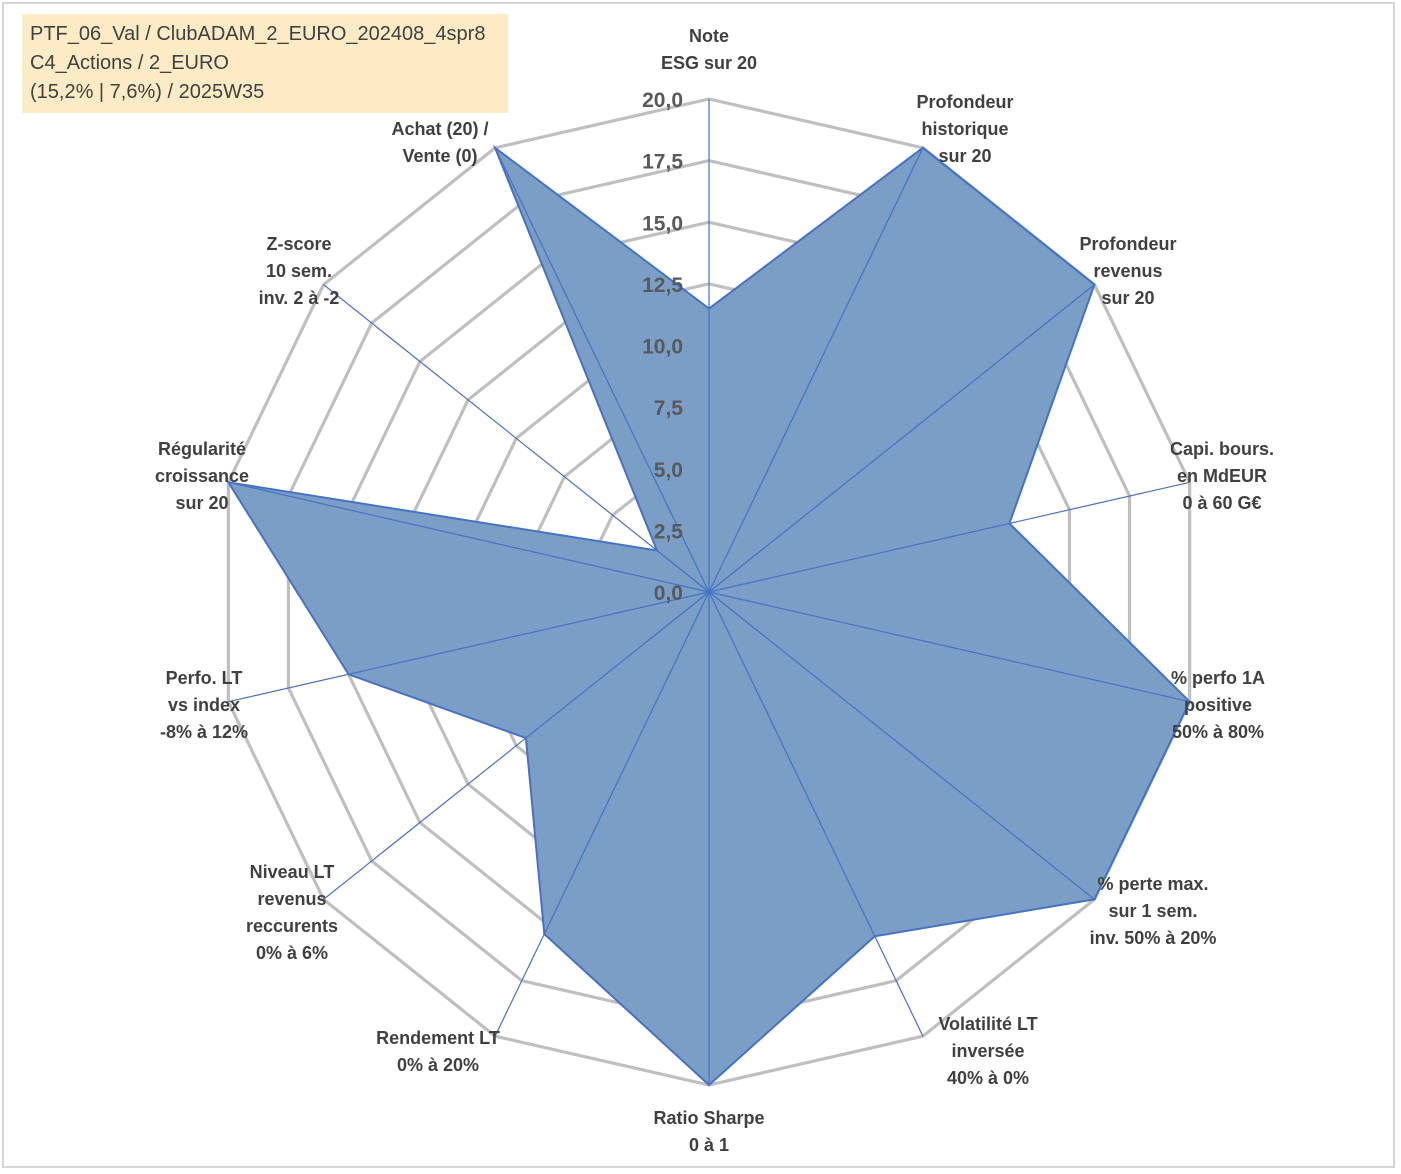  What do you see at coordinates (202, 476) in the screenshot?
I see `category-label-11: Régularité croissance sur 20` at bounding box center [202, 476].